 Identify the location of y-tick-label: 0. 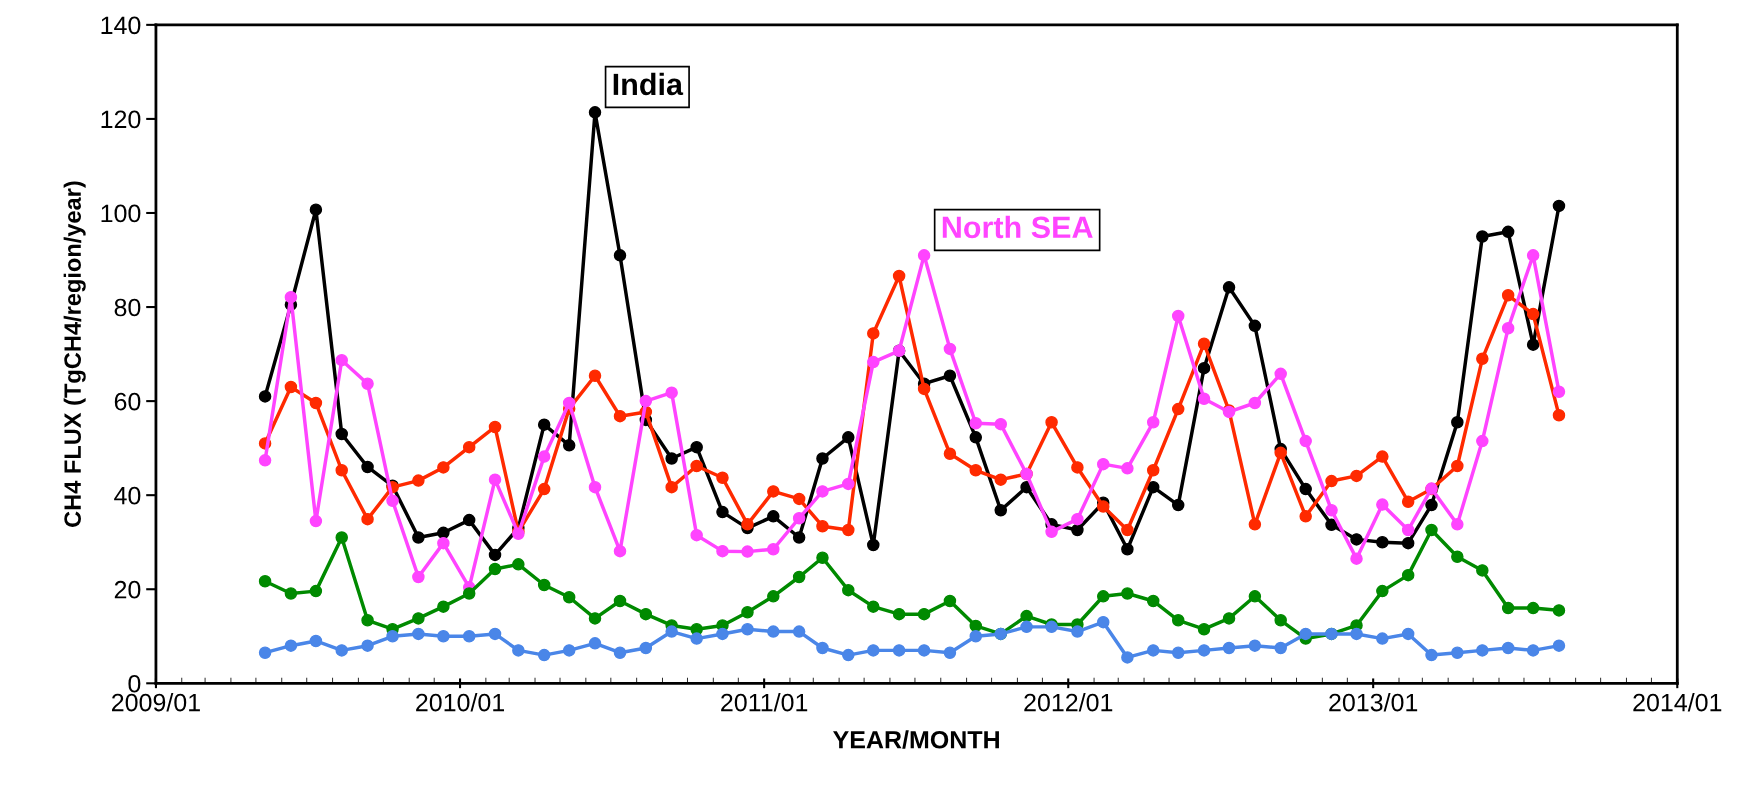
(134, 683).